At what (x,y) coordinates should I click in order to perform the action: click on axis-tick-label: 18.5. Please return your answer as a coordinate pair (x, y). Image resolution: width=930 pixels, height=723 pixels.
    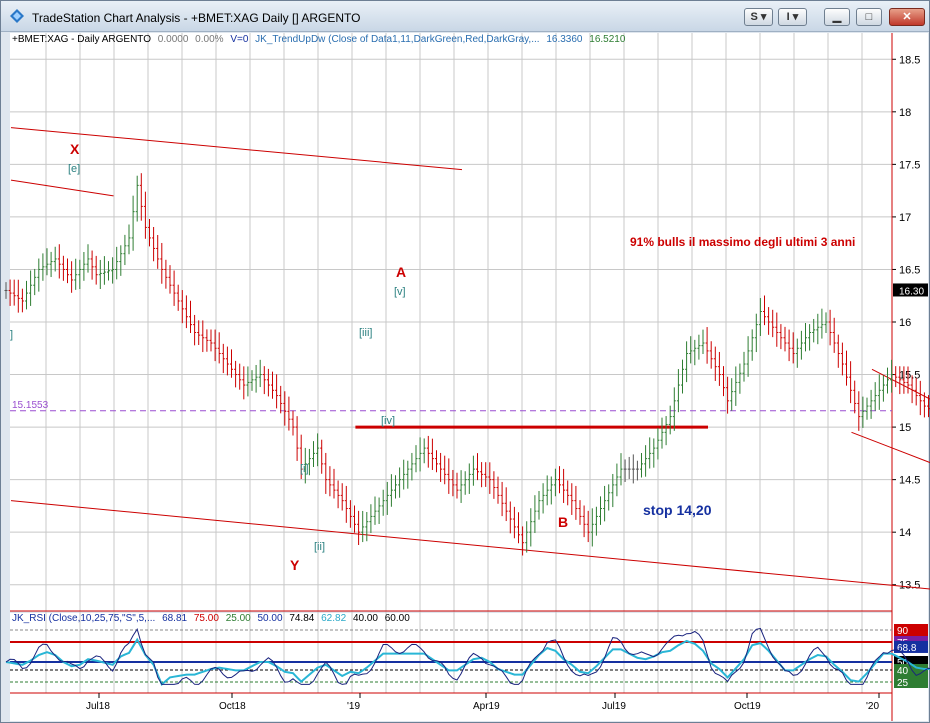
    Looking at the image, I should click on (909, 60).